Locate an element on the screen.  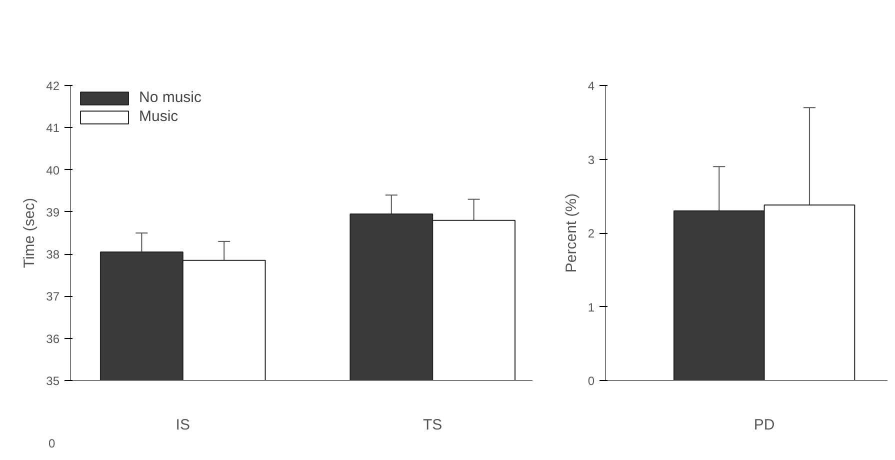
y-tick-label: 40 is located at coordinates (53, 170).